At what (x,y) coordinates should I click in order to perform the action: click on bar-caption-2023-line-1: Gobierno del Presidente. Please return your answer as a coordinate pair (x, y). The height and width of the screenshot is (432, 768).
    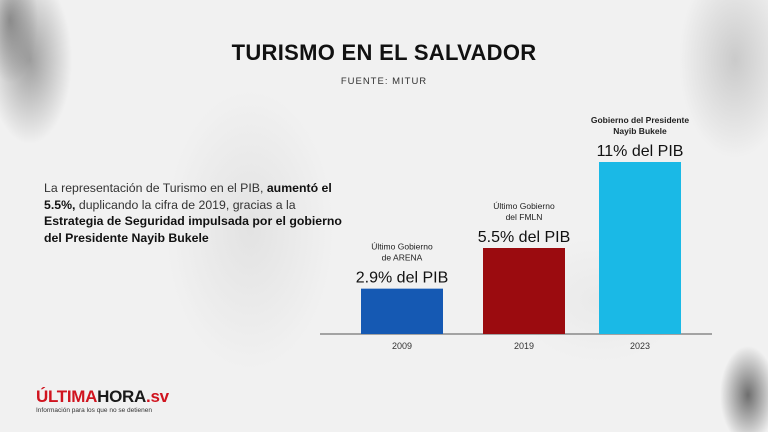
    Looking at the image, I should click on (640, 120).